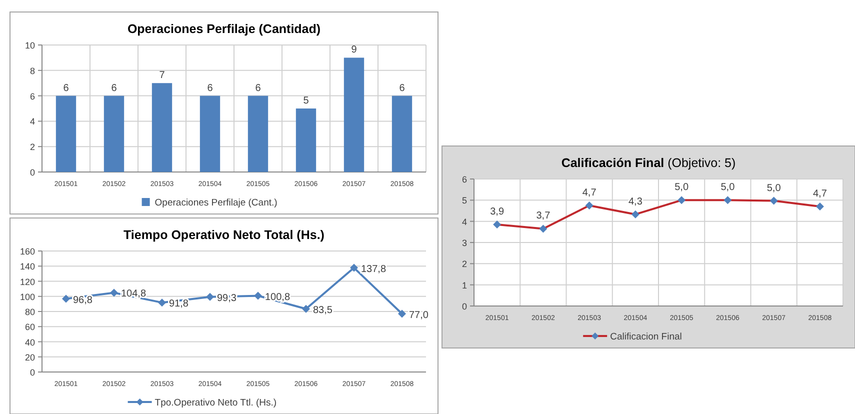 The height and width of the screenshot is (414, 855). What do you see at coordinates (419, 315) in the screenshot?
I see `data-label: 77,0` at bounding box center [419, 315].